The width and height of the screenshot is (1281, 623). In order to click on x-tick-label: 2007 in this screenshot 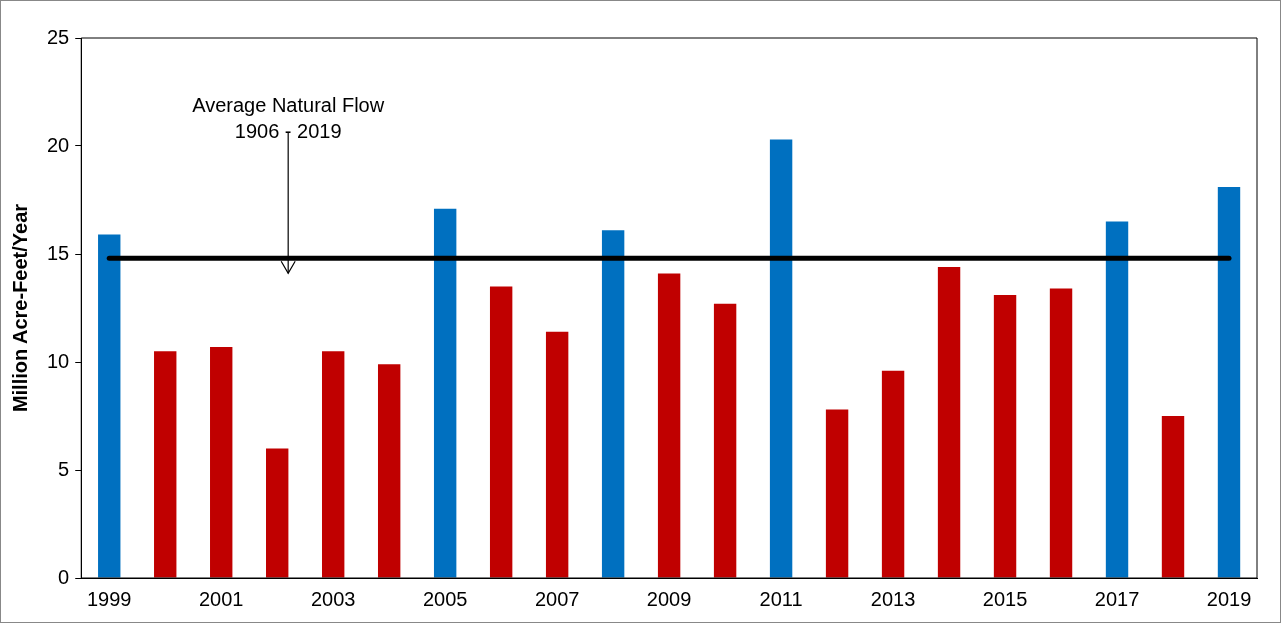, I will do `click(557, 598)`.